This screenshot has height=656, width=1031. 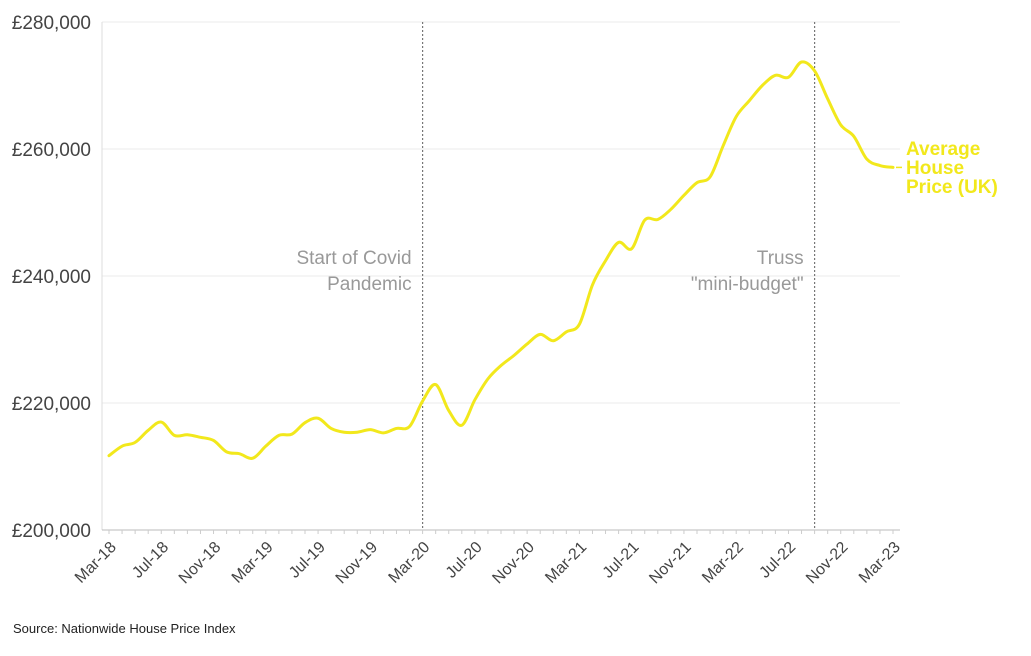 What do you see at coordinates (51, 404) in the screenshot?
I see `y-tick-label: £220,000` at bounding box center [51, 404].